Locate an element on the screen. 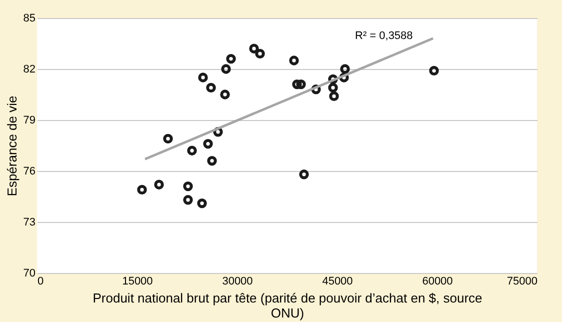 The width and height of the screenshot is (581, 327). x-tick-label: 75000 is located at coordinates (522, 282).